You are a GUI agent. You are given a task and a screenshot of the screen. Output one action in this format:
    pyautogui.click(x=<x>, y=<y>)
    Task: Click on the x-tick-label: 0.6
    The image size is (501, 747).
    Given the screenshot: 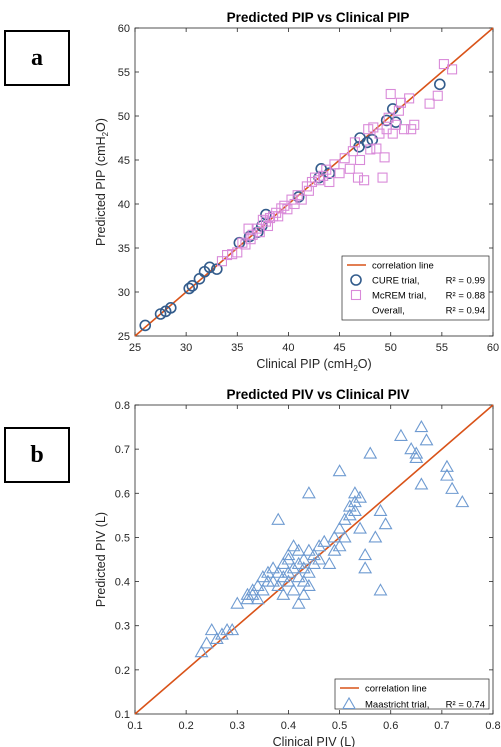 What is the action you would take?
    pyautogui.click(x=390, y=726)
    